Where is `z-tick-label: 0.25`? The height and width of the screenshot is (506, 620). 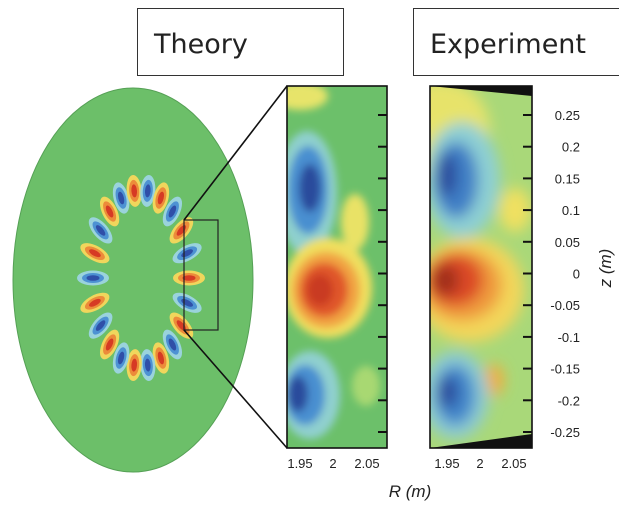
z-tick-label: 0.25 is located at coordinates (567, 115).